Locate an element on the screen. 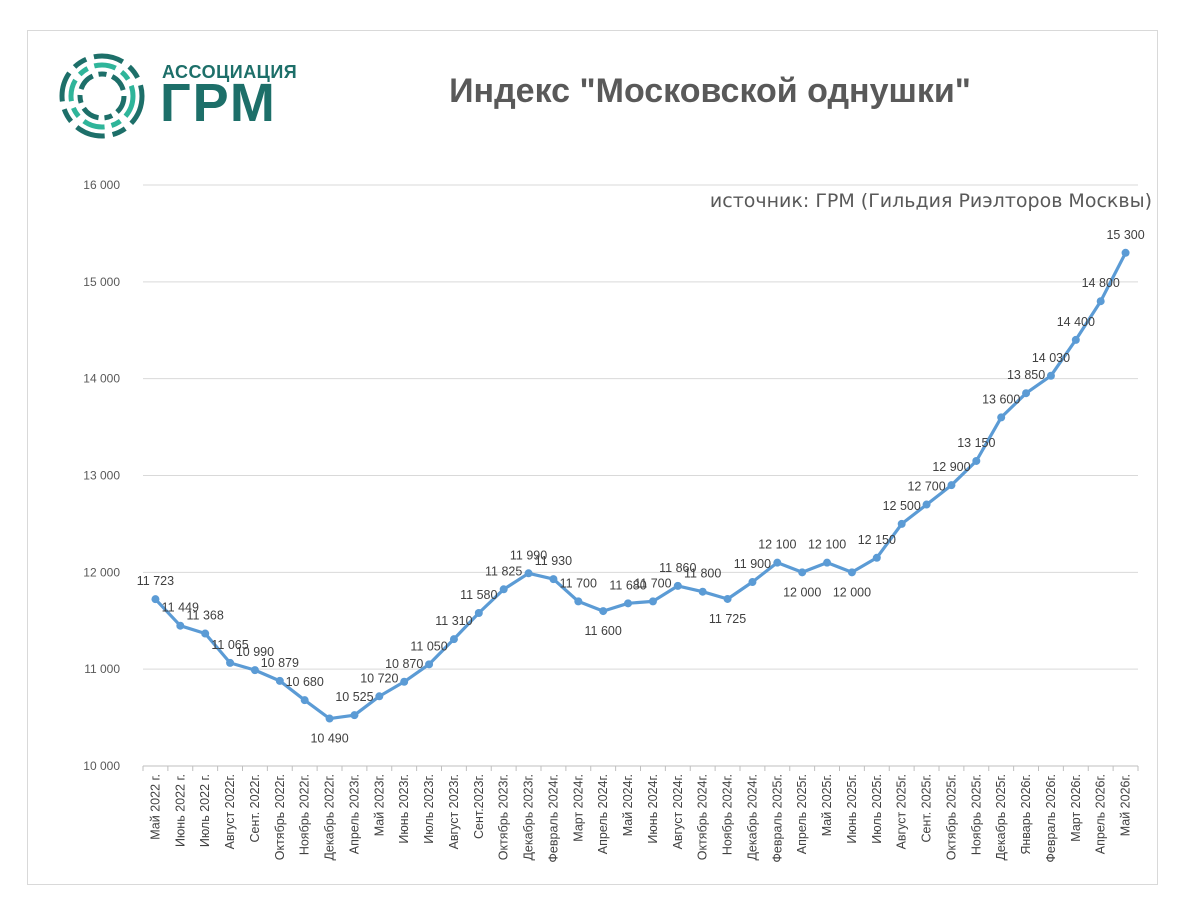 This screenshot has width=1200, height=900. x-tick-label: Июль 2023г. is located at coordinates (429, 809).